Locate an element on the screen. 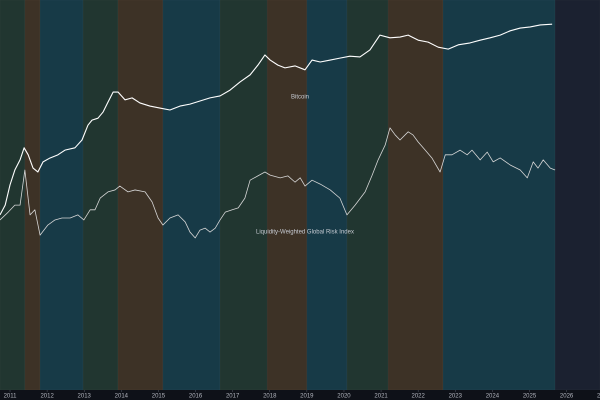 The width and height of the screenshot is (600, 400). x-tick-label: 2027 is located at coordinates (598, 397).